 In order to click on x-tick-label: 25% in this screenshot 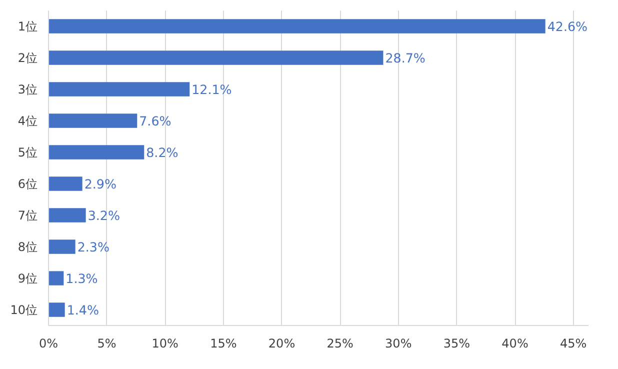, I will do `click(340, 343)`.